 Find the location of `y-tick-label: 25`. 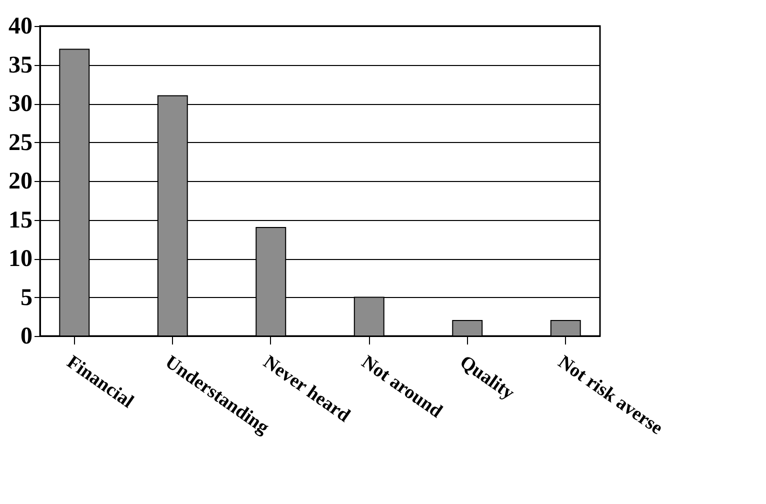

y-tick-label: 25 is located at coordinates (20, 143).